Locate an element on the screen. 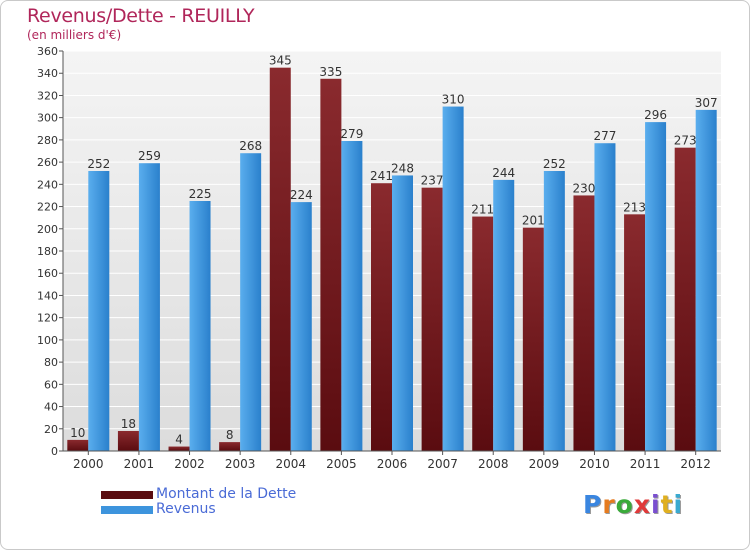 This screenshot has width=750, height=550. y-tick-label: 360 is located at coordinates (47, 51).